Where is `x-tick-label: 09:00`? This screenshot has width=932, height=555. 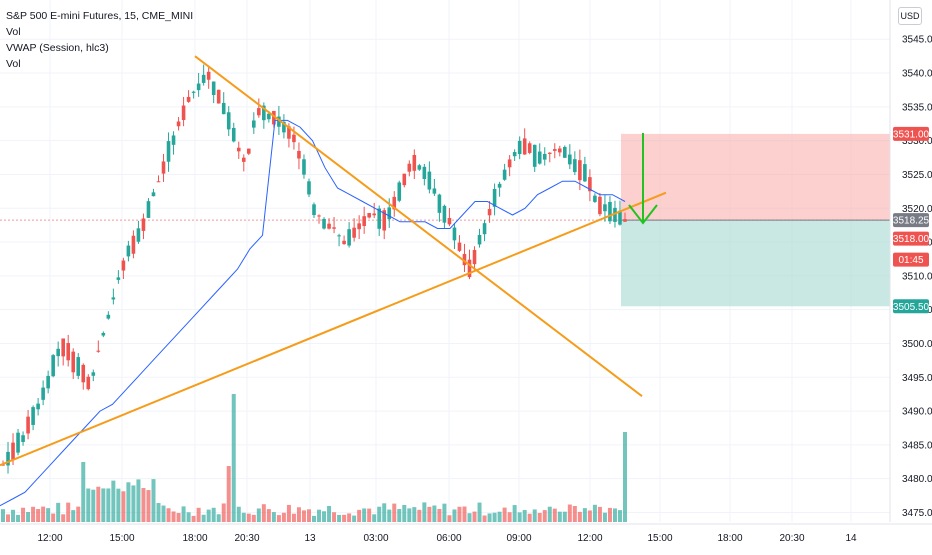 x-tick-label: 09:00 is located at coordinates (518, 538).